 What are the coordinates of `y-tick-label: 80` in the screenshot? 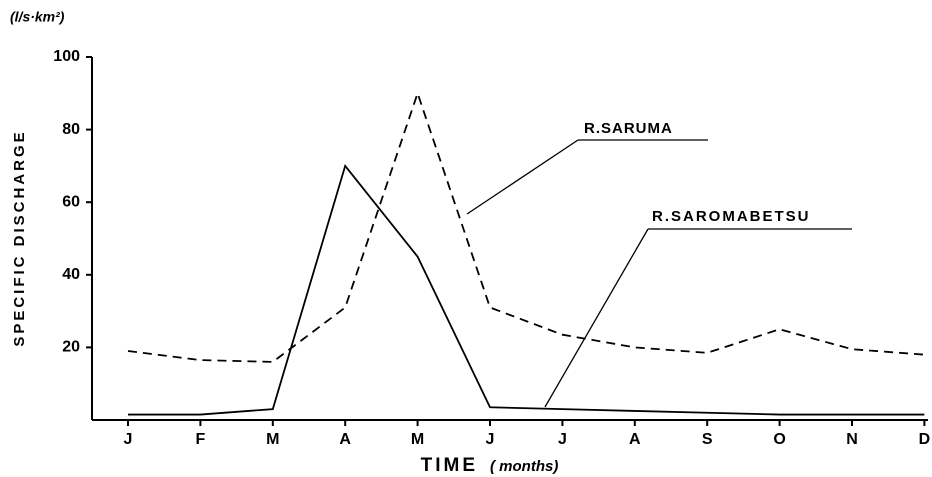 It's located at (71, 129).